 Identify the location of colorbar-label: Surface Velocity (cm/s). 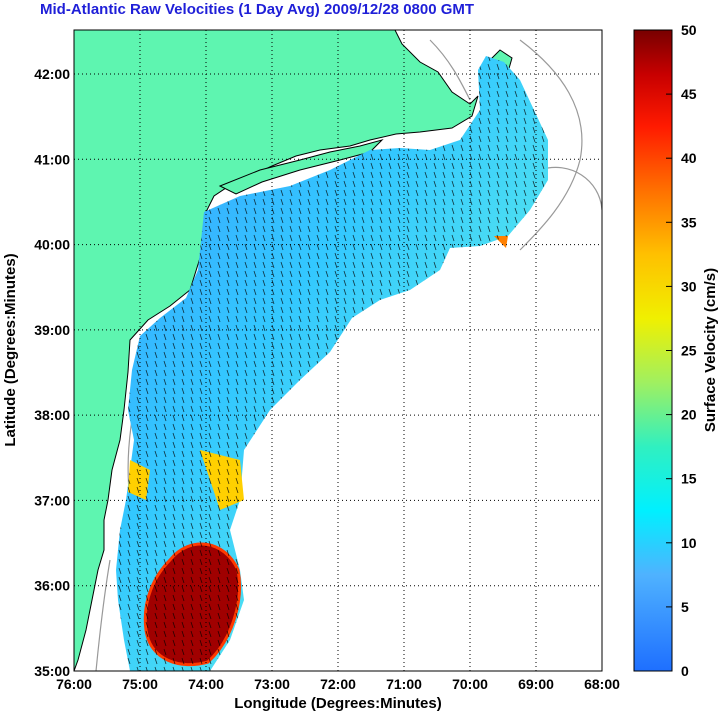
(710, 350).